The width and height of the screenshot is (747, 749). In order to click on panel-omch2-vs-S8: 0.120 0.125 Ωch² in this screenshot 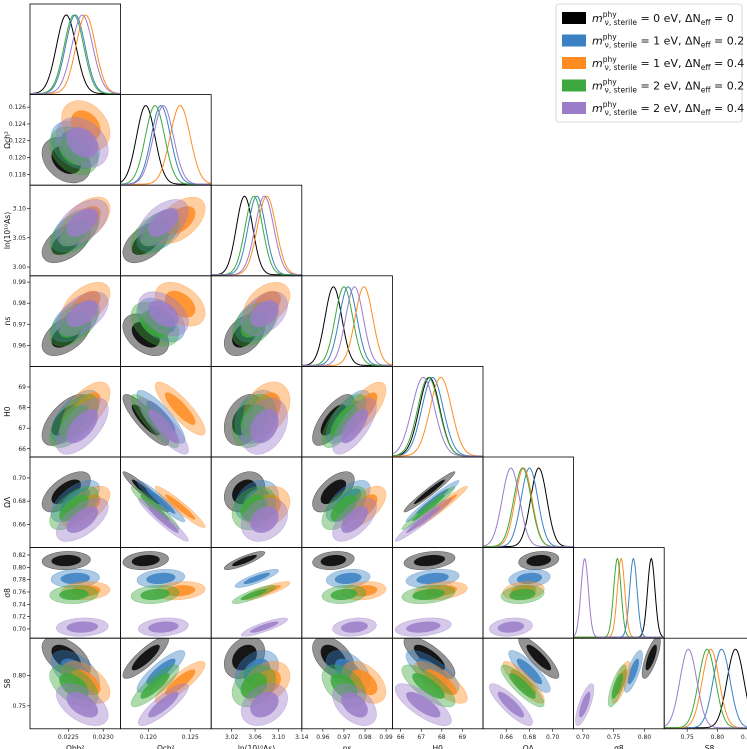, I will do `click(166, 693)`.